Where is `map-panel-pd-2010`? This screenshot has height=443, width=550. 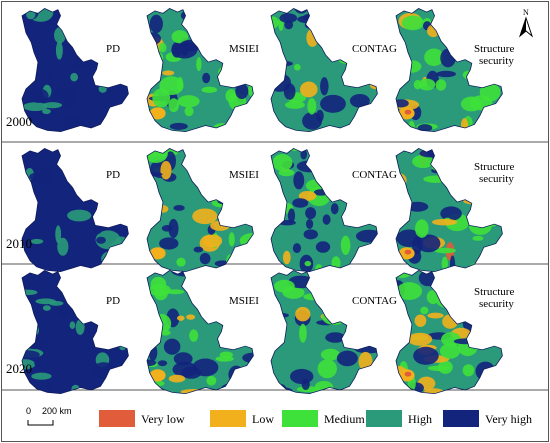 map-panel-pd-2010 is located at coordinates (75, 210).